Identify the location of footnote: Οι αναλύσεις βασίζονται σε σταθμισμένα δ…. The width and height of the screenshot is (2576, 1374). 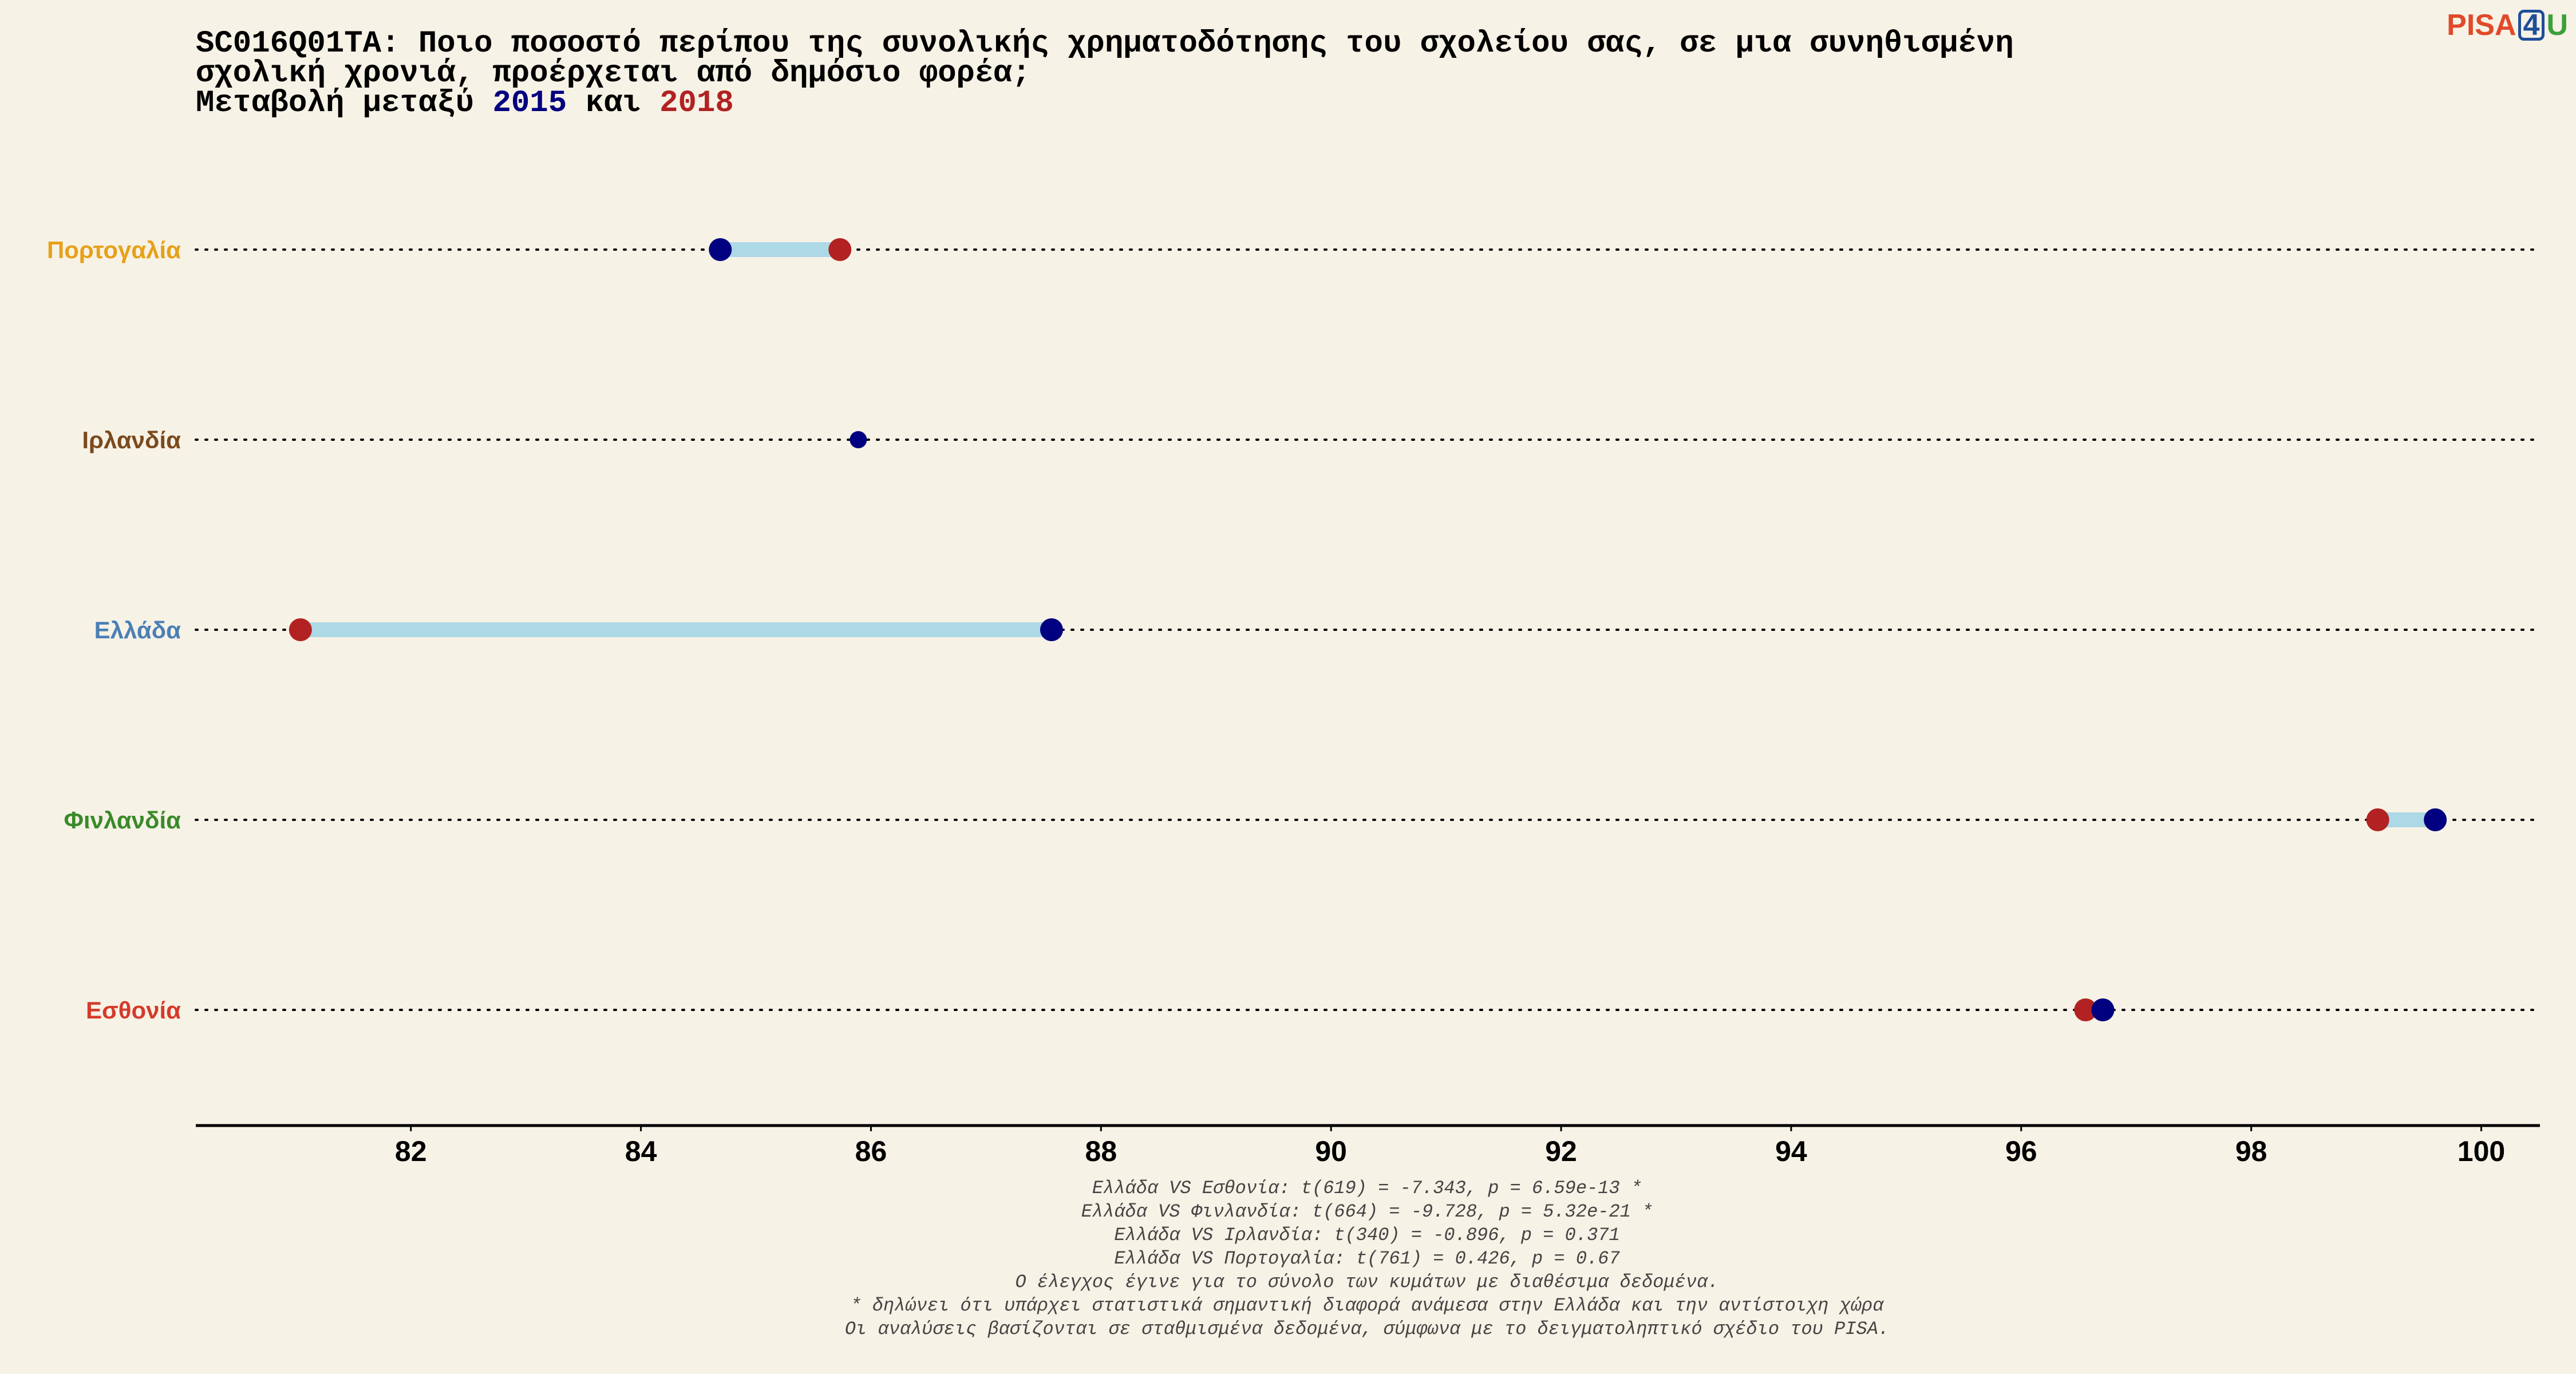
(1367, 1329).